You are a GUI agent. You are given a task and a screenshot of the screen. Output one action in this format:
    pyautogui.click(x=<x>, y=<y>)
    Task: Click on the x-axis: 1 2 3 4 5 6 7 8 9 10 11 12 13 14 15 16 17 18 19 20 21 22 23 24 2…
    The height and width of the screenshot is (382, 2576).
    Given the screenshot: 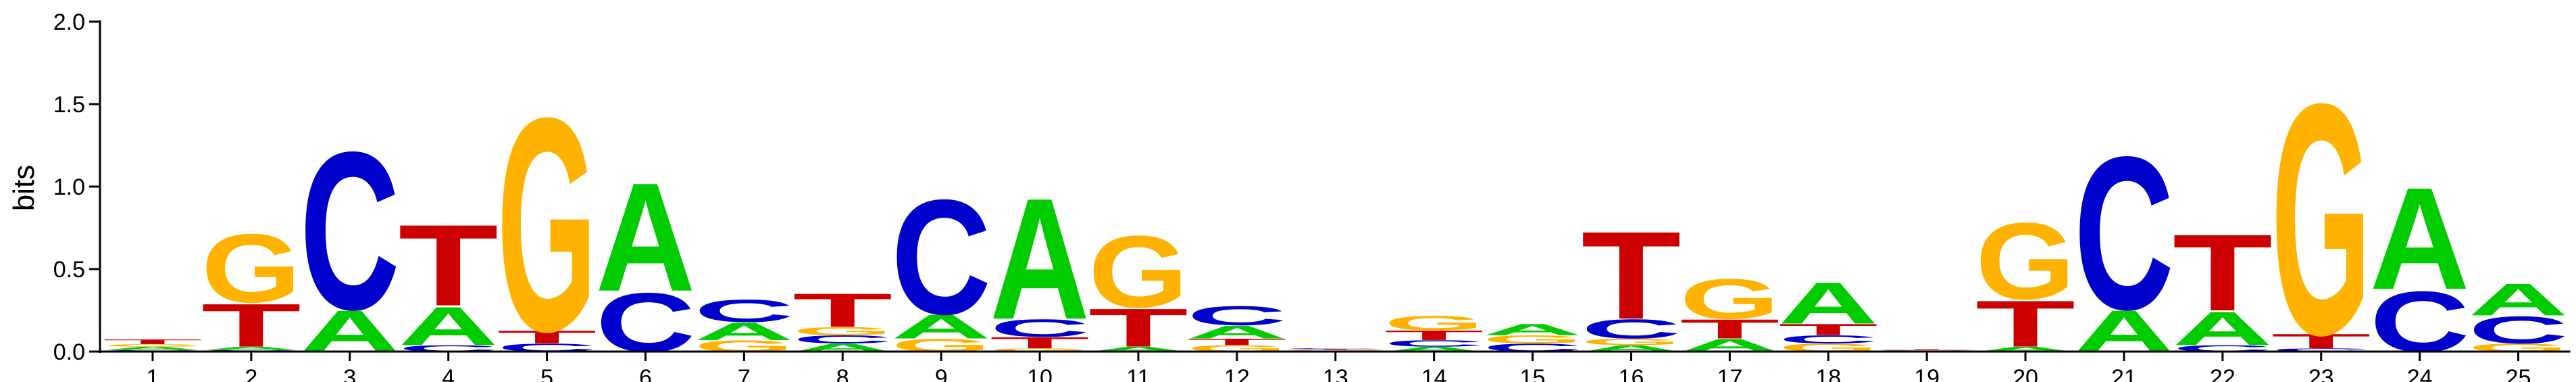 What is the action you would take?
    pyautogui.click(x=1335, y=366)
    